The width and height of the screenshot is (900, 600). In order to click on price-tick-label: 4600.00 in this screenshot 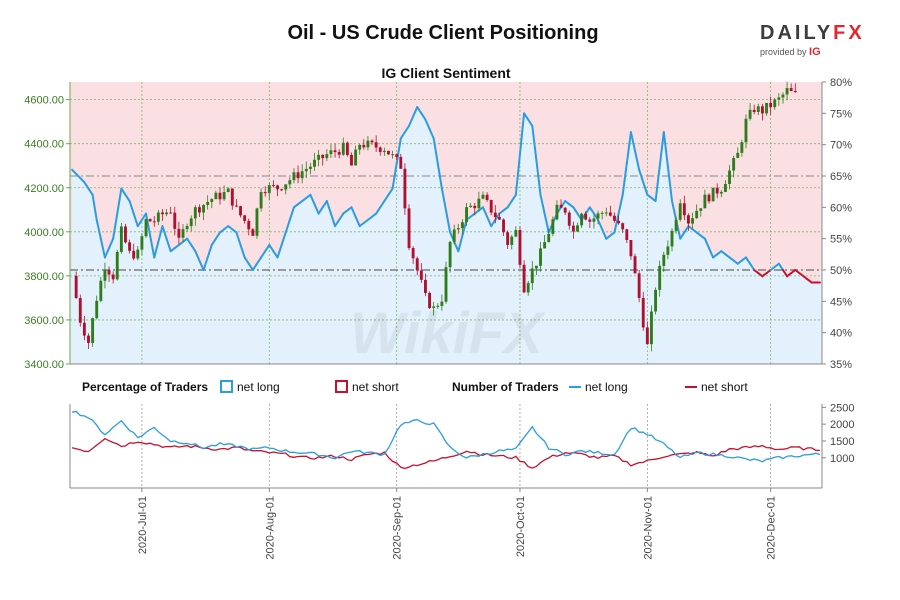, I will do `click(44, 101)`.